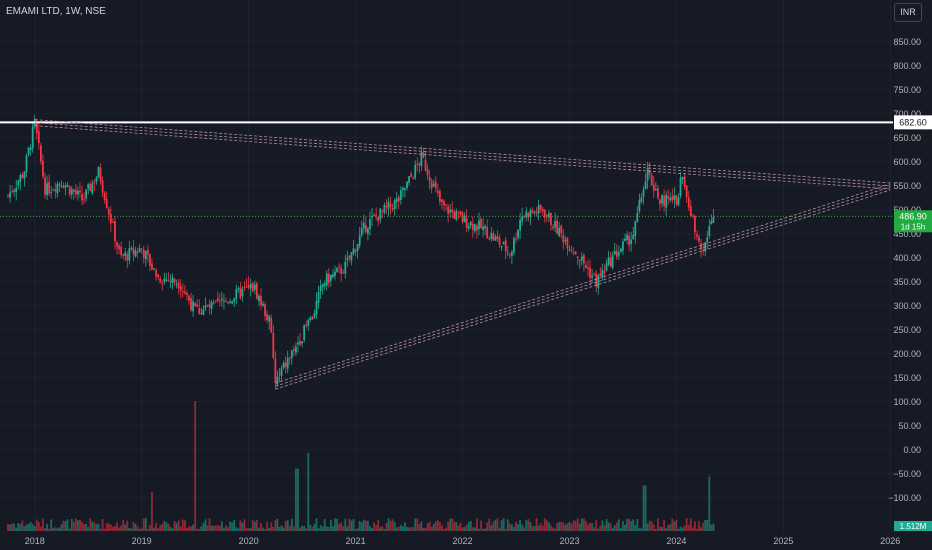 The height and width of the screenshot is (550, 932). I want to click on y-tick-label: 0.00, so click(912, 450).